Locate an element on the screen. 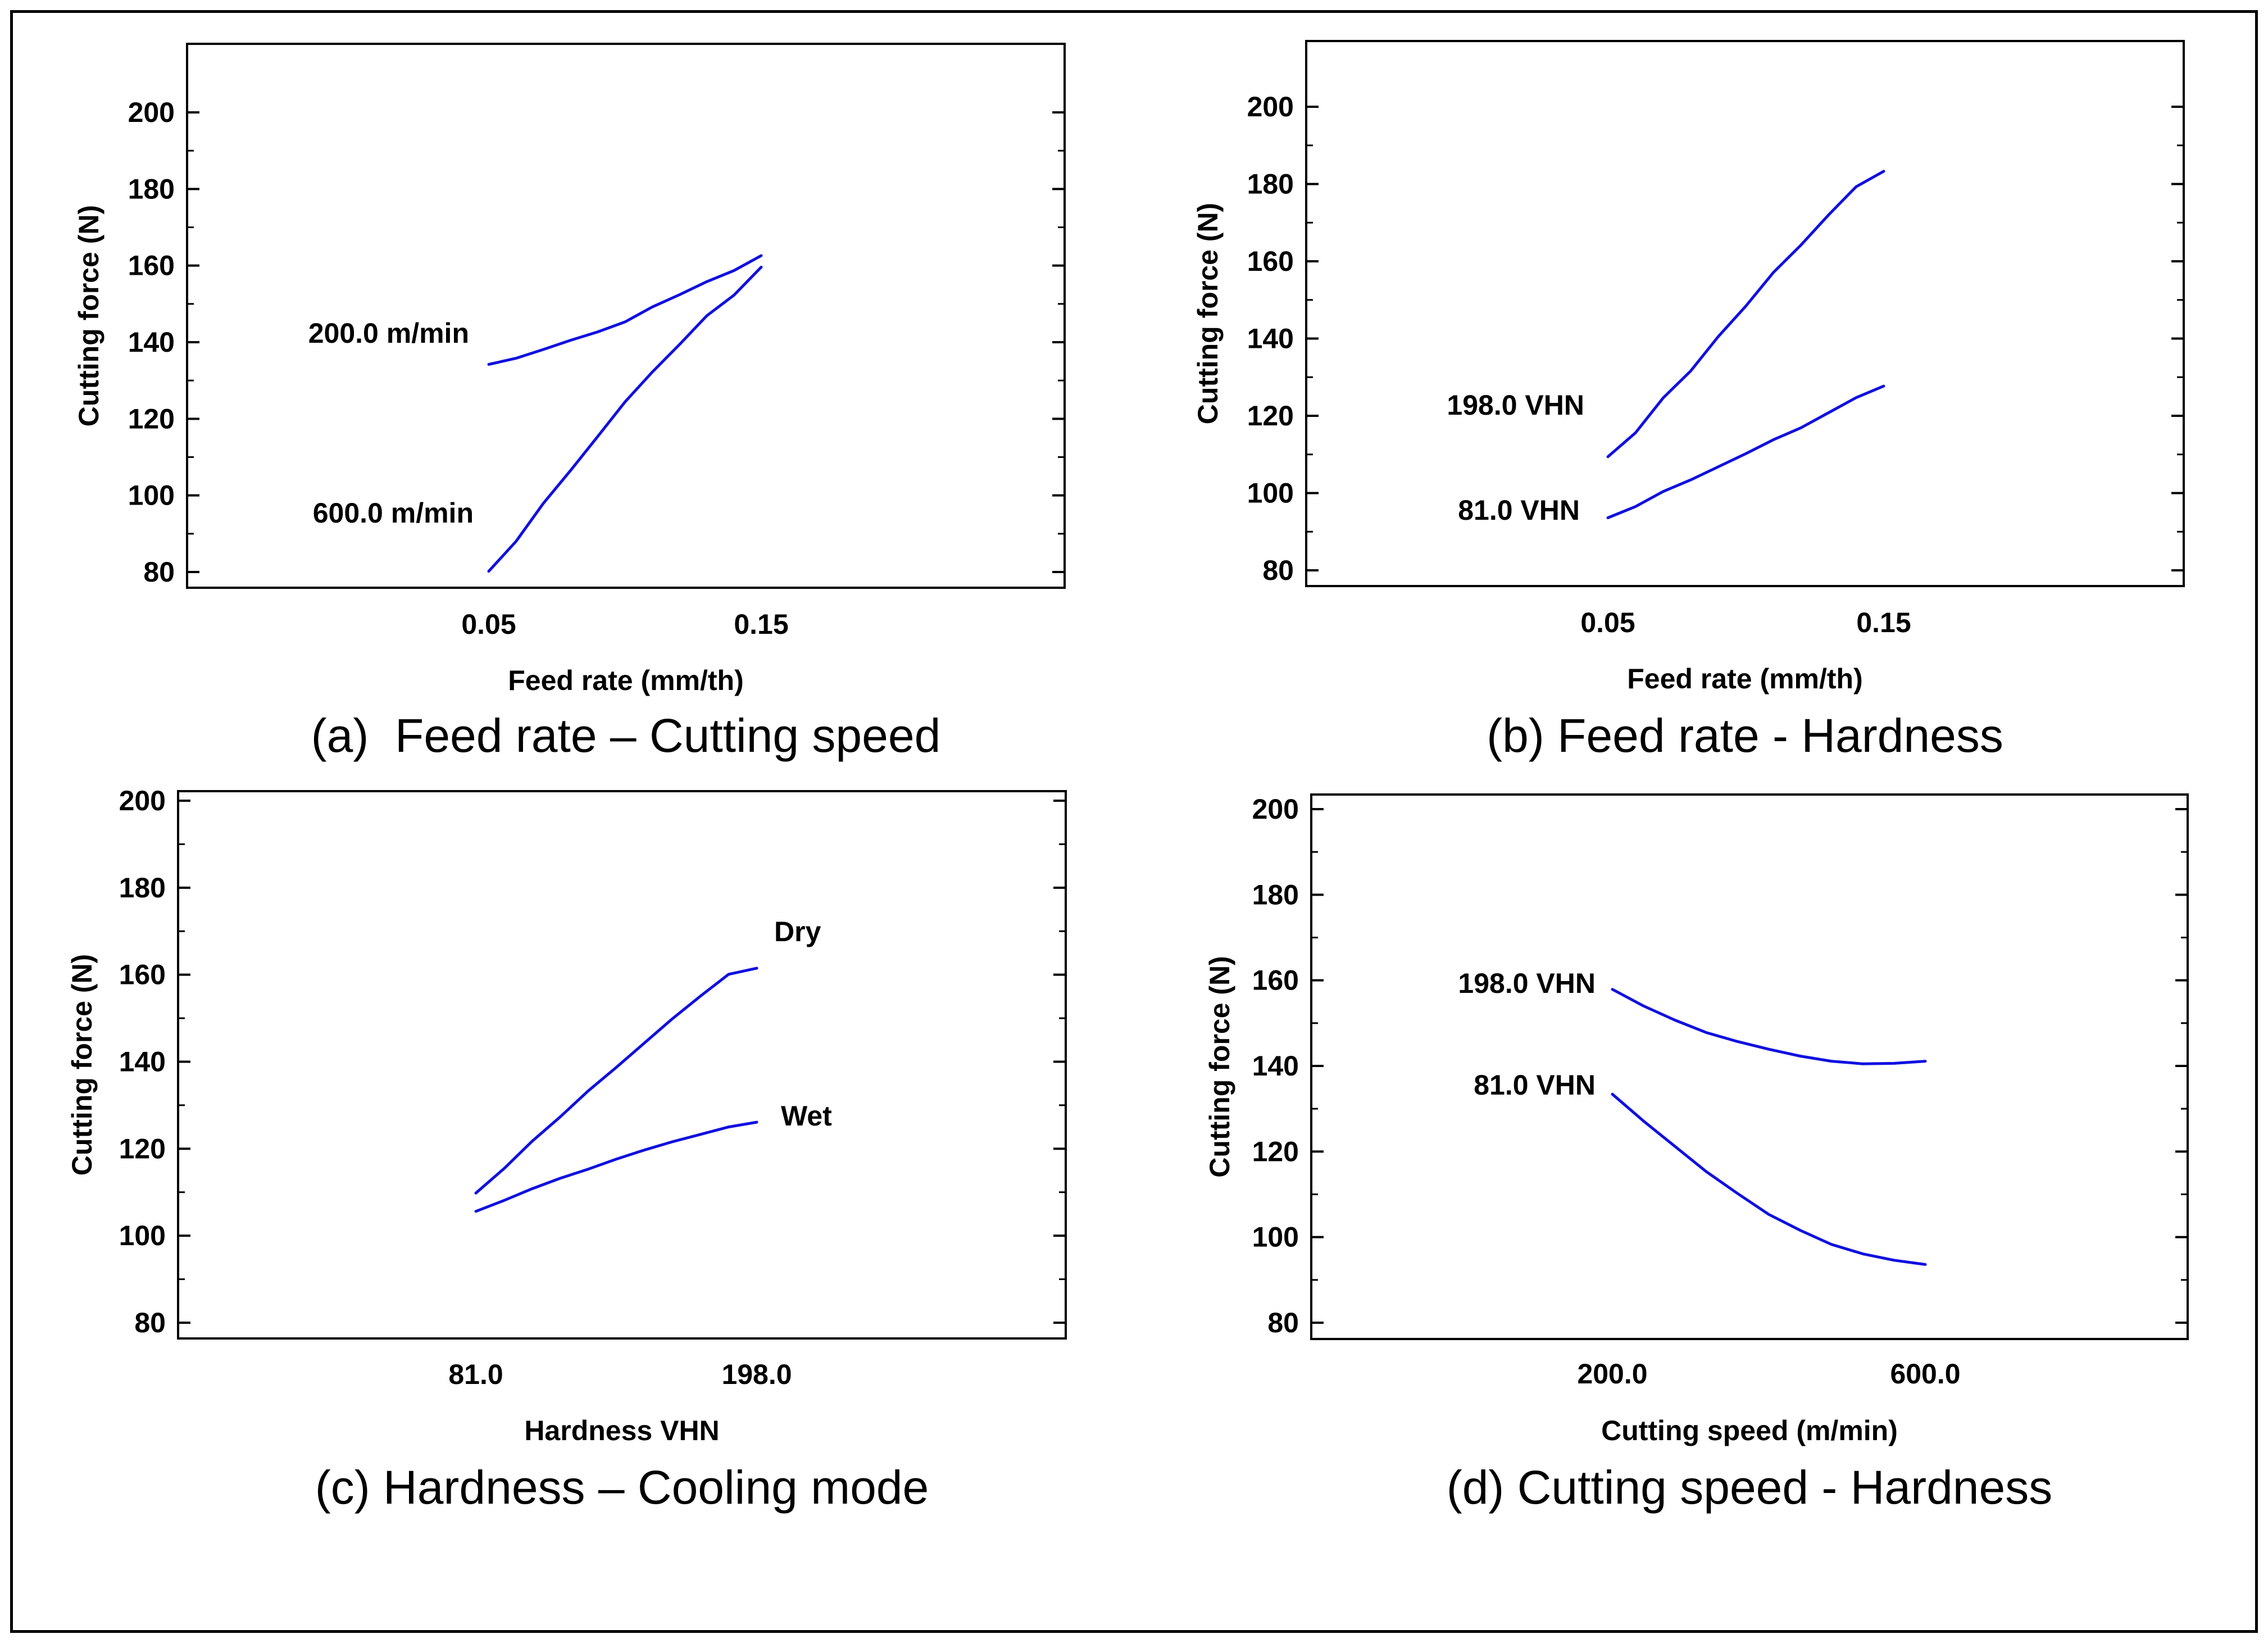 This screenshot has height=1643, width=2268. panel-caption: (d) Cutting speed - Hardness is located at coordinates (1750, 1487).